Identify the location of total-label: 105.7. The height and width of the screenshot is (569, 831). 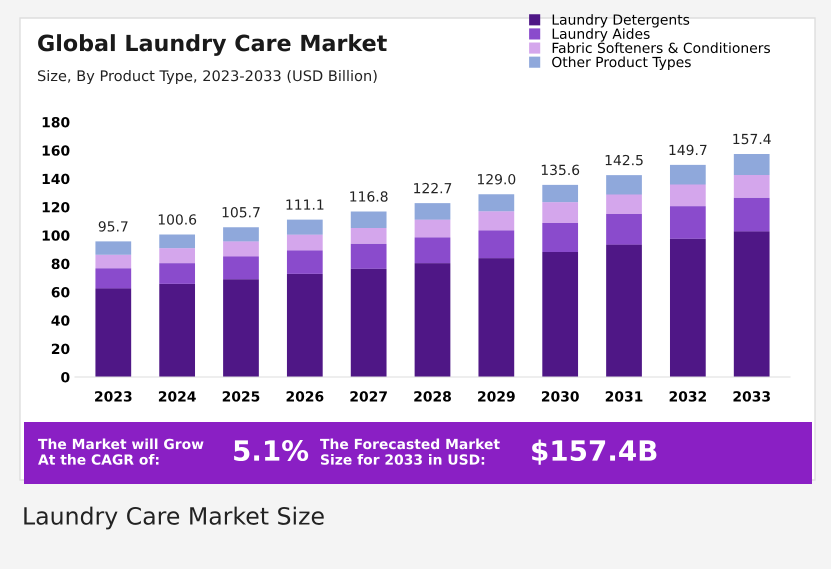
(241, 212).